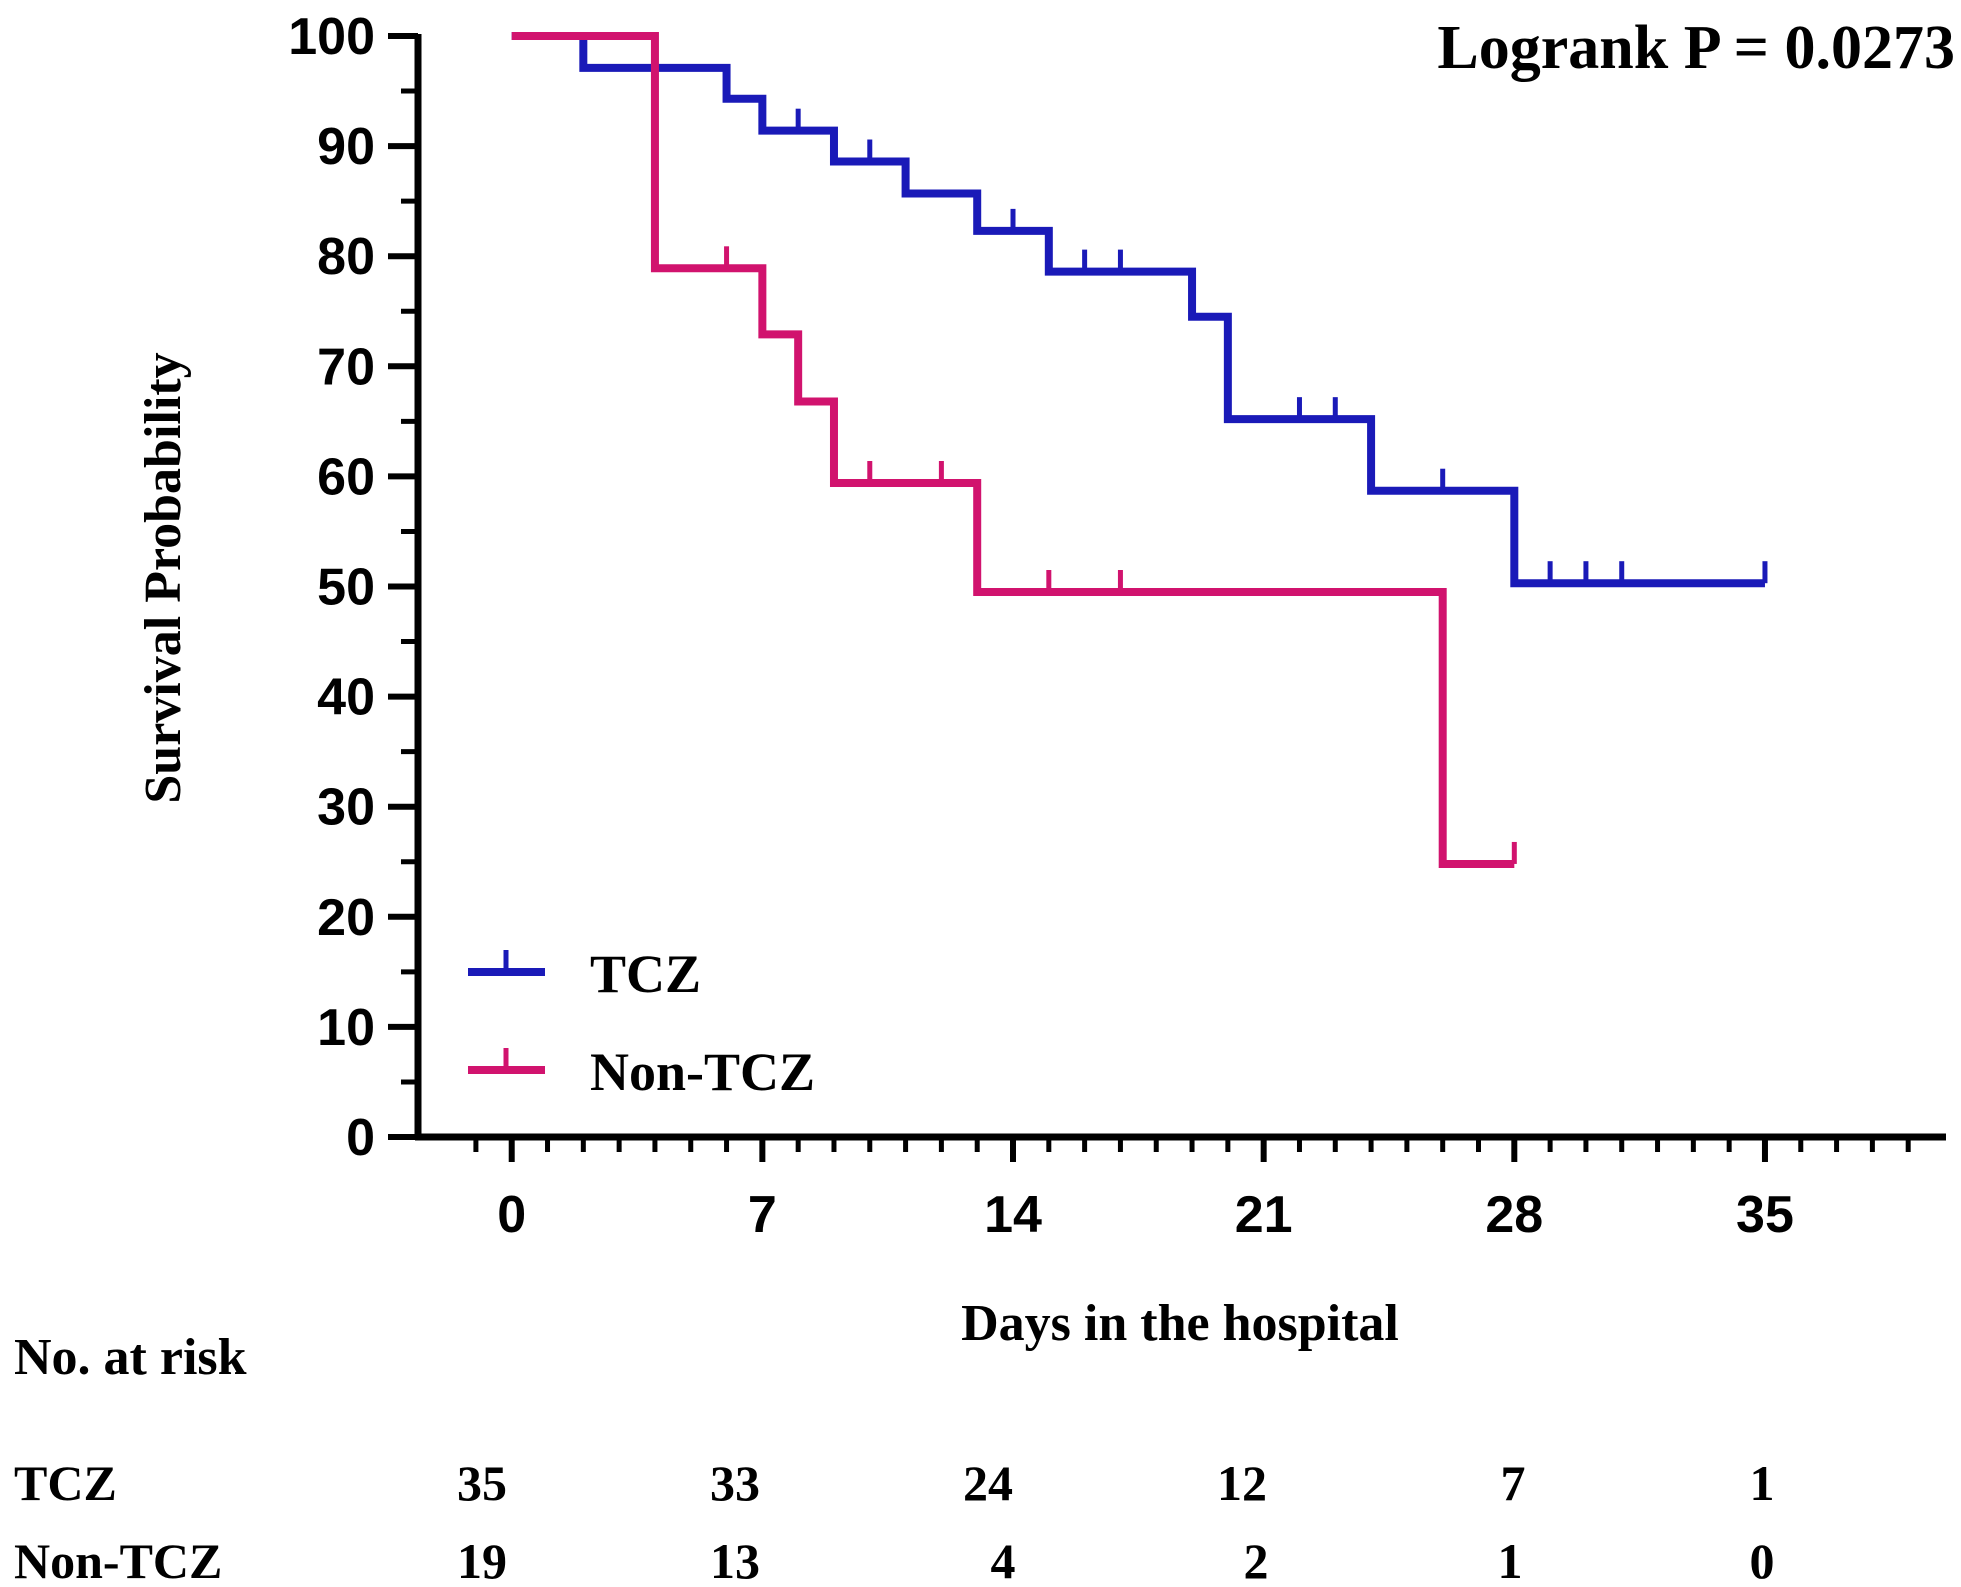  I want to click on legend-item-non-tcz: Non-TCZ, so click(641, 1072).